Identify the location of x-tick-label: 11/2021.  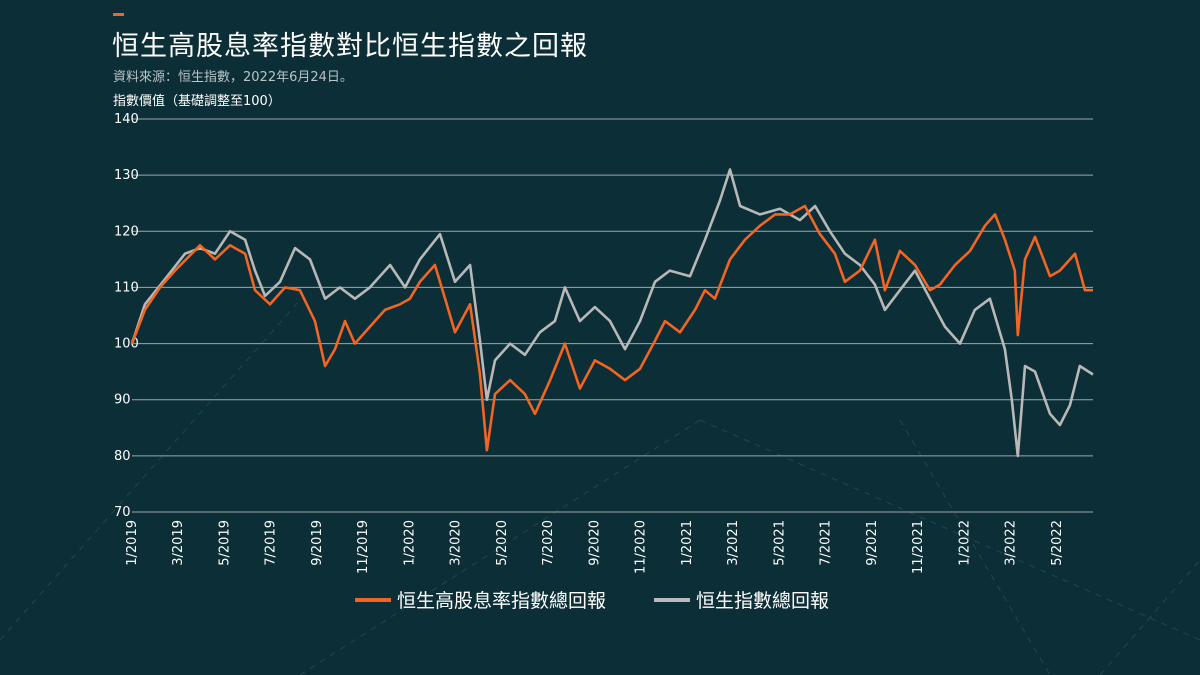
(918, 547).